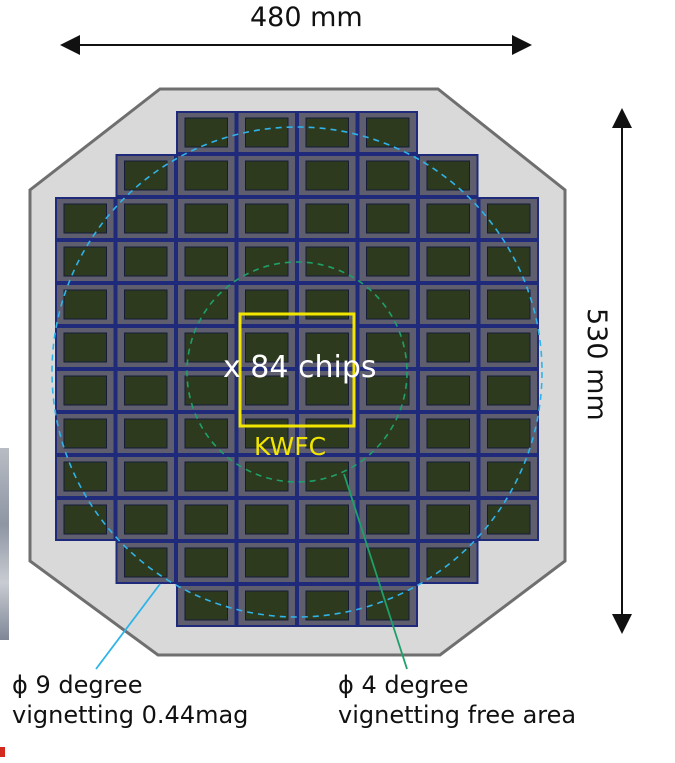 This screenshot has height=763, width=675. I want to click on four-degree-annotation-line2: vignetting free area, so click(457, 715).